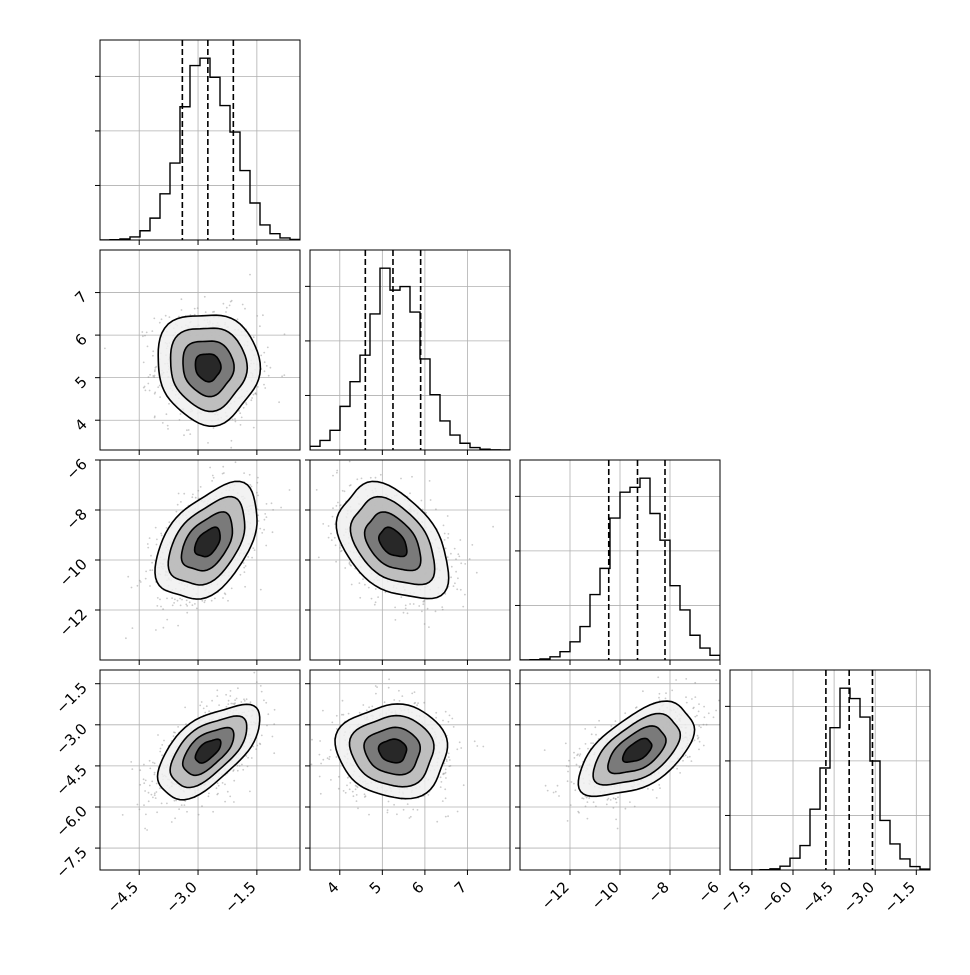 Image resolution: width=970 pixels, height=975 pixels. I want to click on scatter-panel-2-0: −12 −10 −8 −6, so click(178, 560).